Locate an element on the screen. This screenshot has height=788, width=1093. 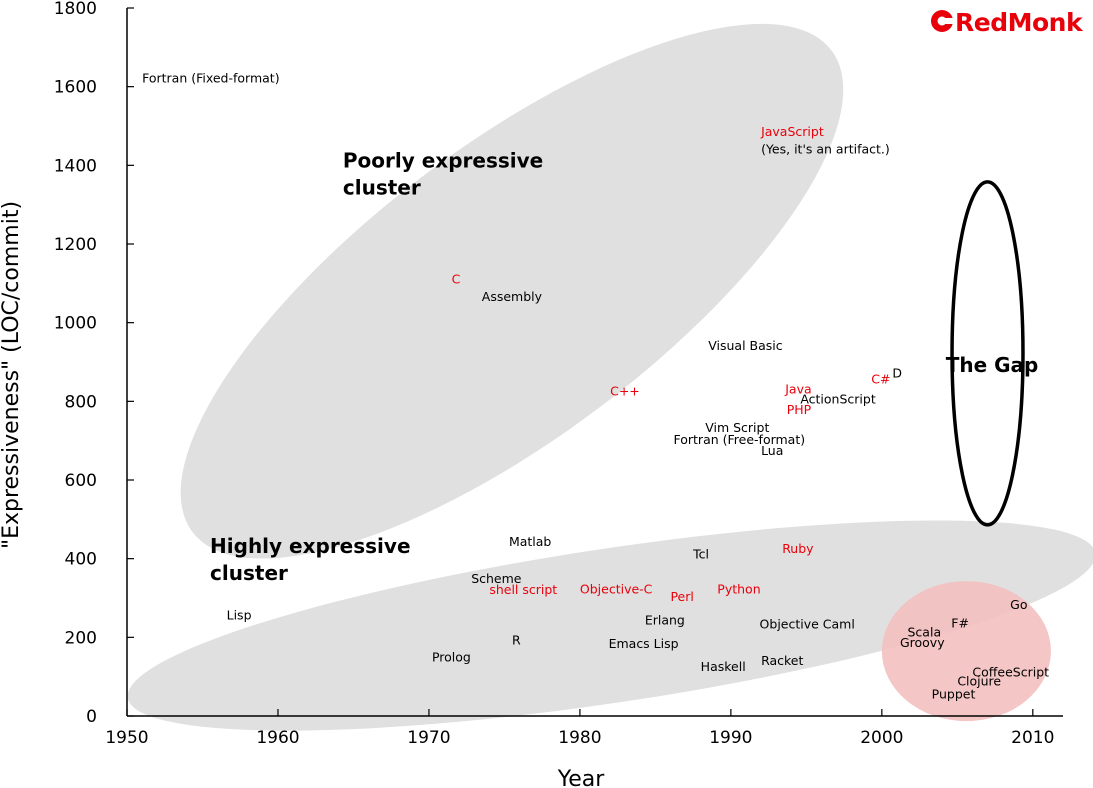
x-tick-label: 1980 is located at coordinates (579, 738).